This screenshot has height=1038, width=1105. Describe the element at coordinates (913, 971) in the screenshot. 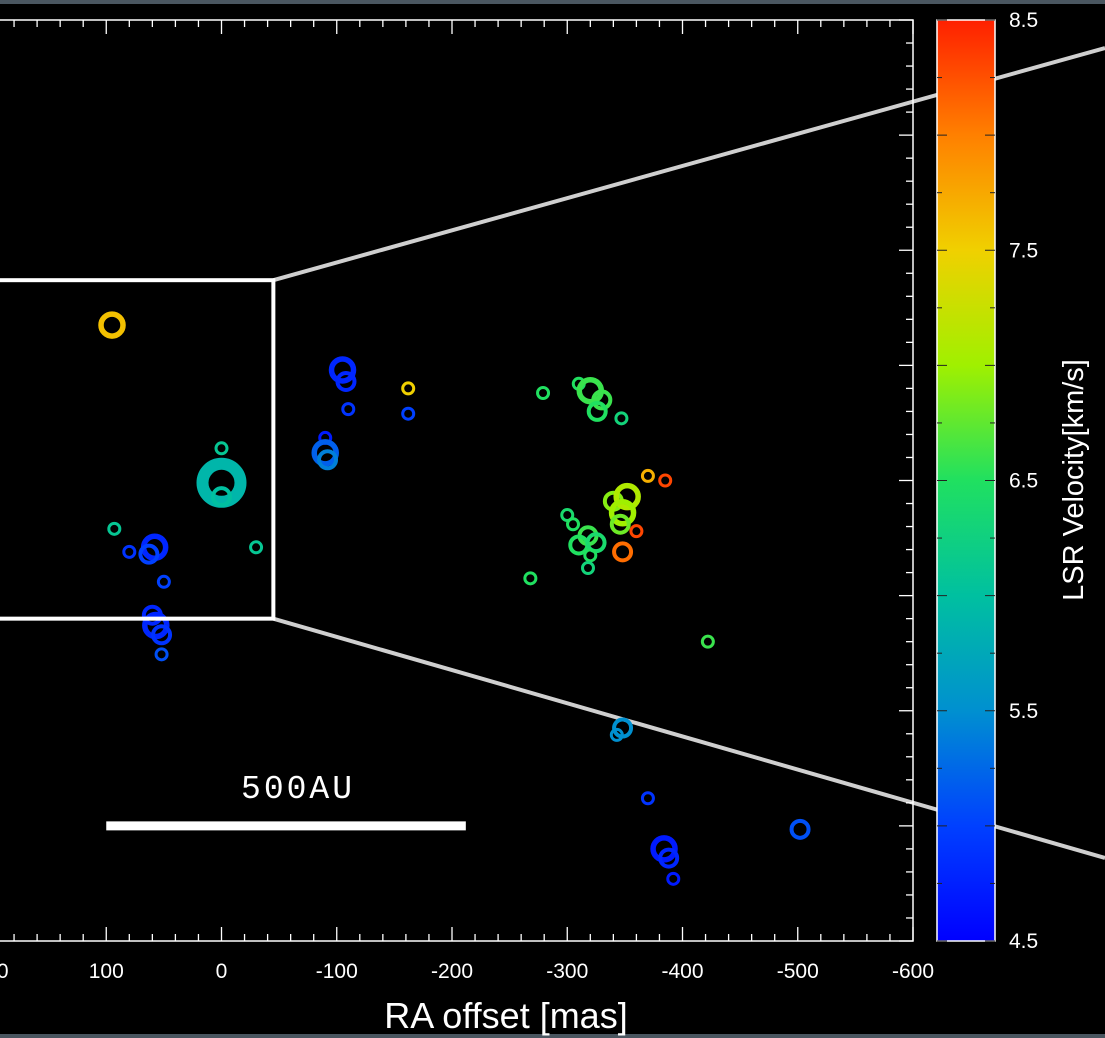

I see `x-tick-label: -600` at that location.